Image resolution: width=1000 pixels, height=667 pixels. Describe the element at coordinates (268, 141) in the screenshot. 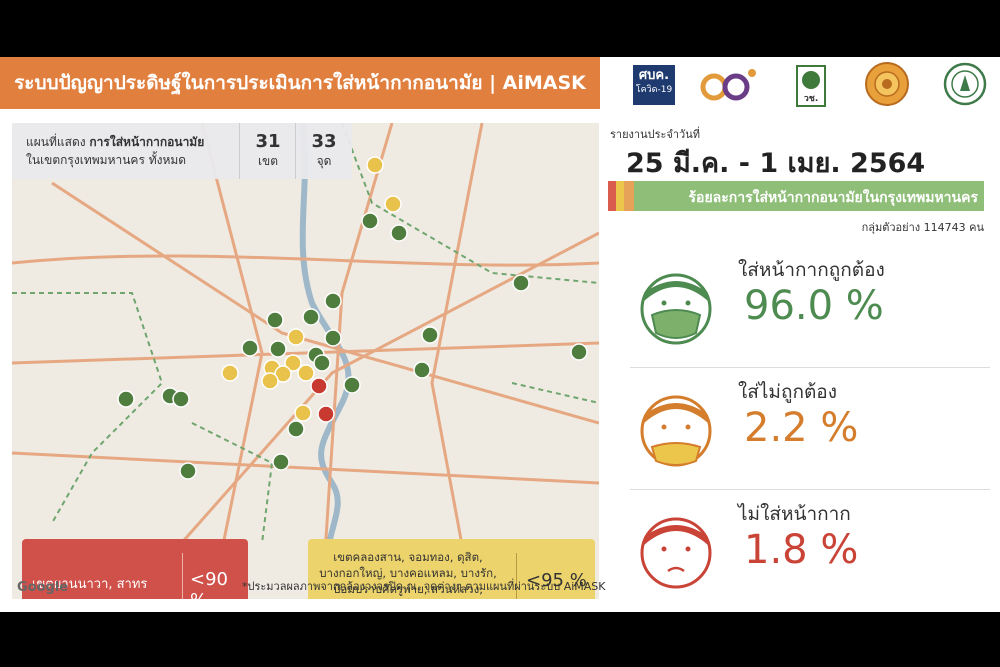

I see `district-count: 31` at that location.